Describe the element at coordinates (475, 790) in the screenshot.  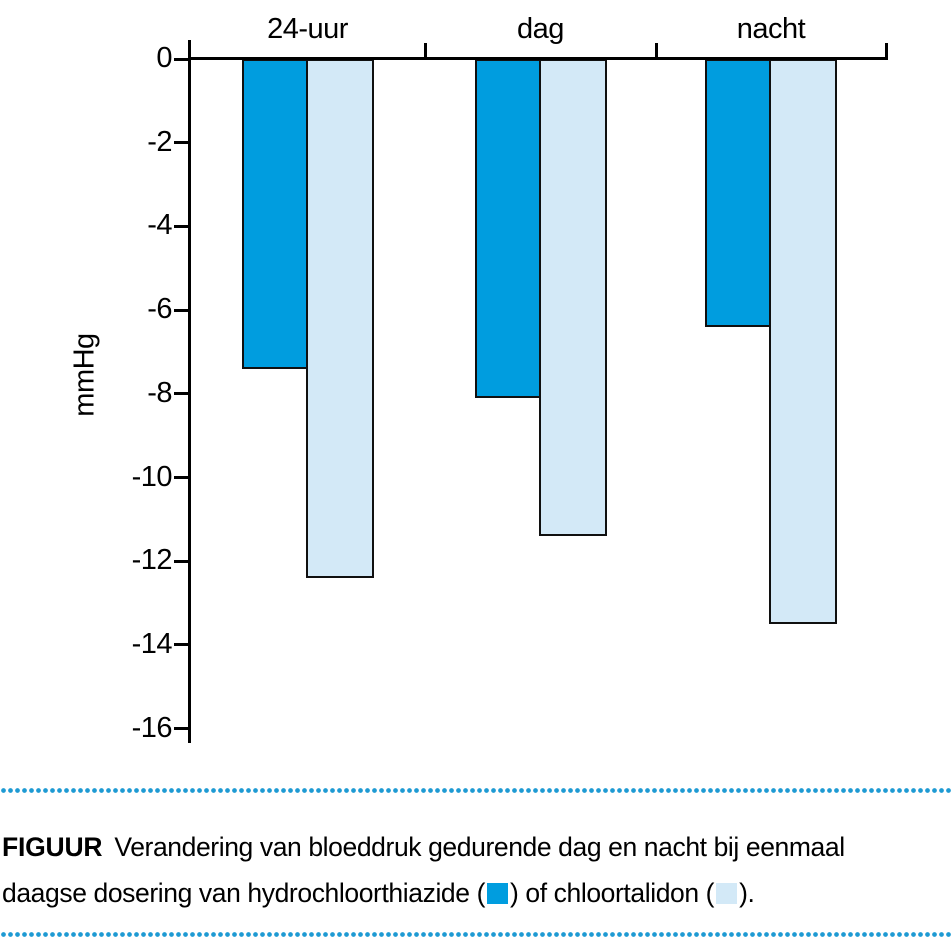
I see `dotted-divider-top` at that location.